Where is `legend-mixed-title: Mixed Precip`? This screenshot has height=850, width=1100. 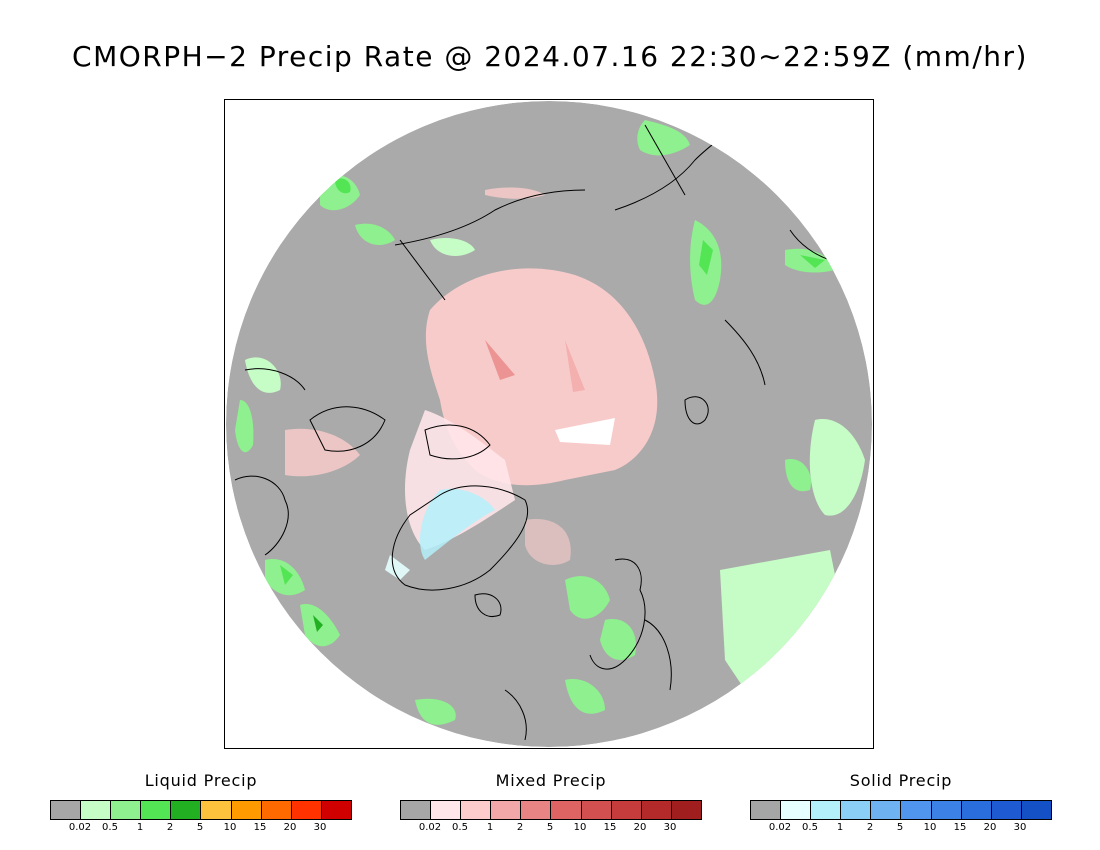 legend-mixed-title: Mixed Precip is located at coordinates (551, 780).